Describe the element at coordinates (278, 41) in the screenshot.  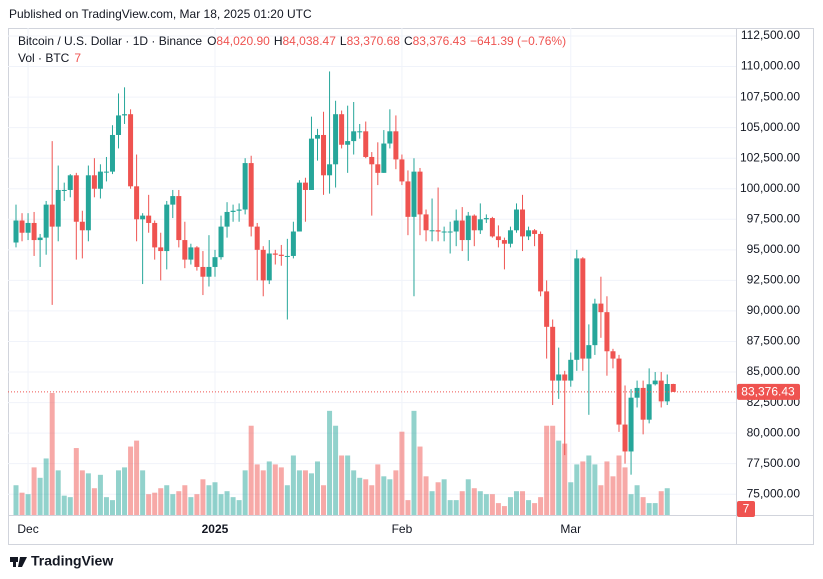
I see `legend-prefix: H` at that location.